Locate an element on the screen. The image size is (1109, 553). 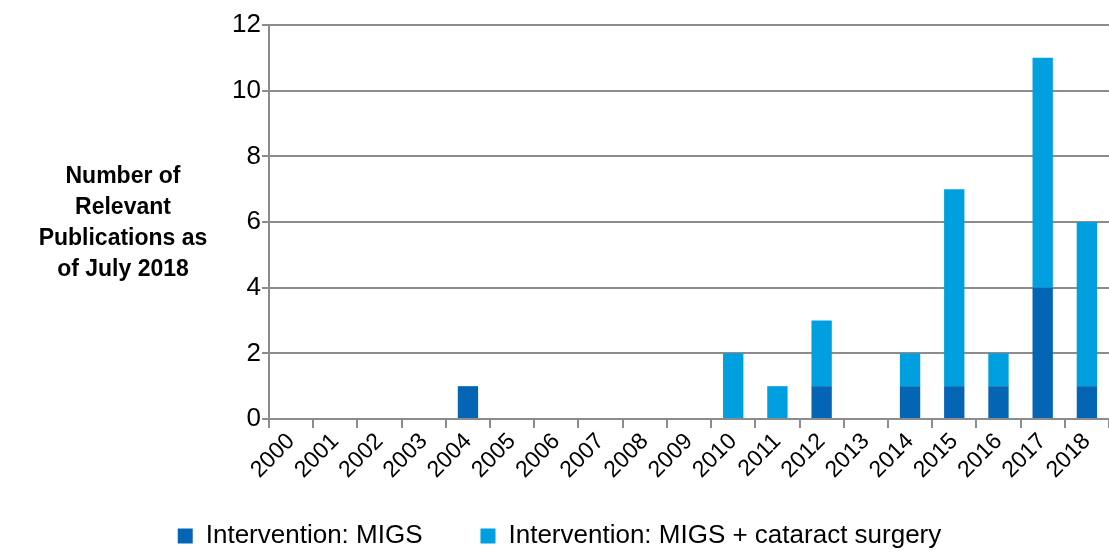
y-tick-label: 8 is located at coordinates (253, 154).